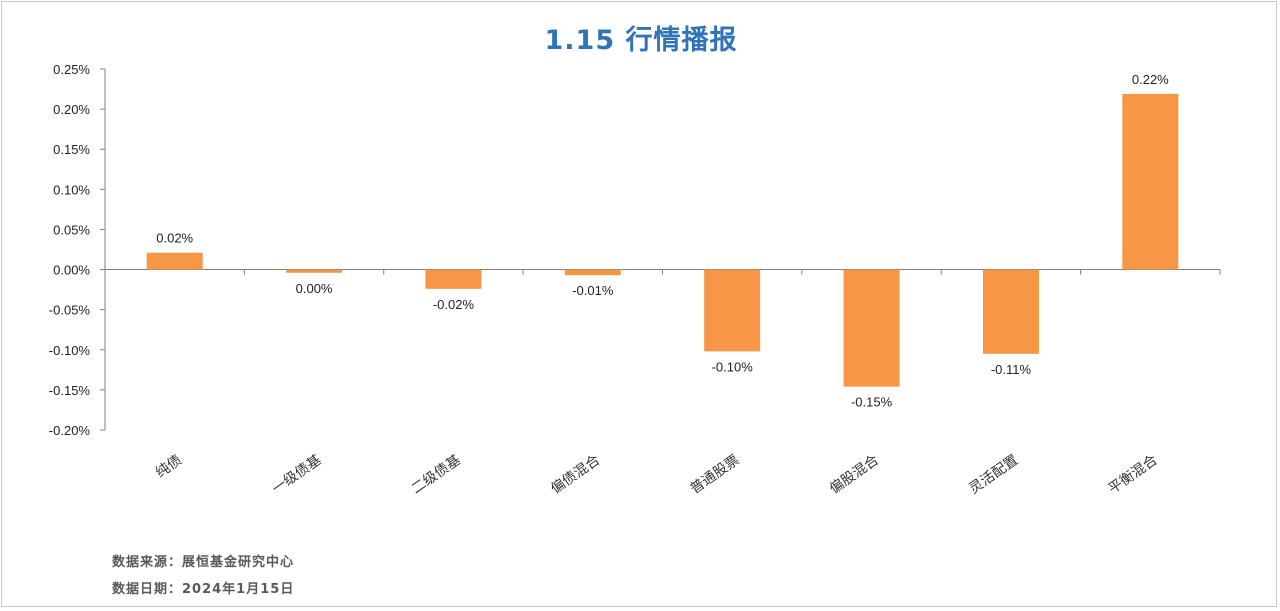 This screenshot has height=611, width=1280. I want to click on x-category-label: 二级债基, so click(436, 474).